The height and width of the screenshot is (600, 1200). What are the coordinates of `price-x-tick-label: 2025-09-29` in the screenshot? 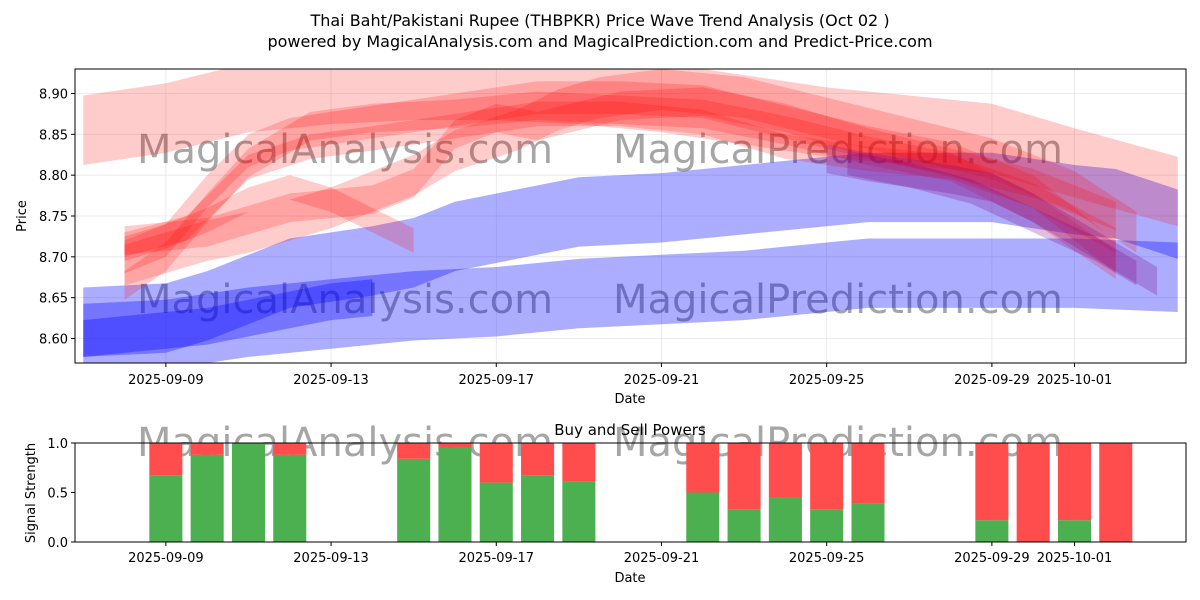 It's located at (992, 380).